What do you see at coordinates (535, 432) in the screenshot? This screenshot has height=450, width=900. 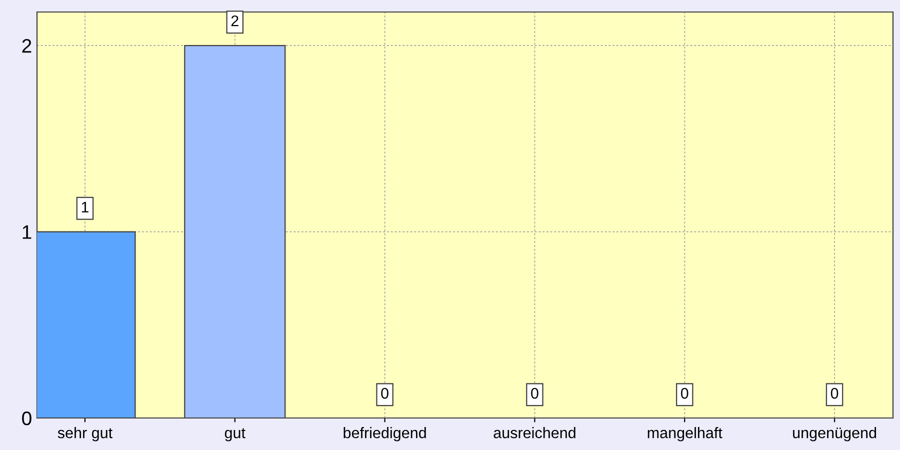 I see `x-tick-label: ausreichend` at bounding box center [535, 432].